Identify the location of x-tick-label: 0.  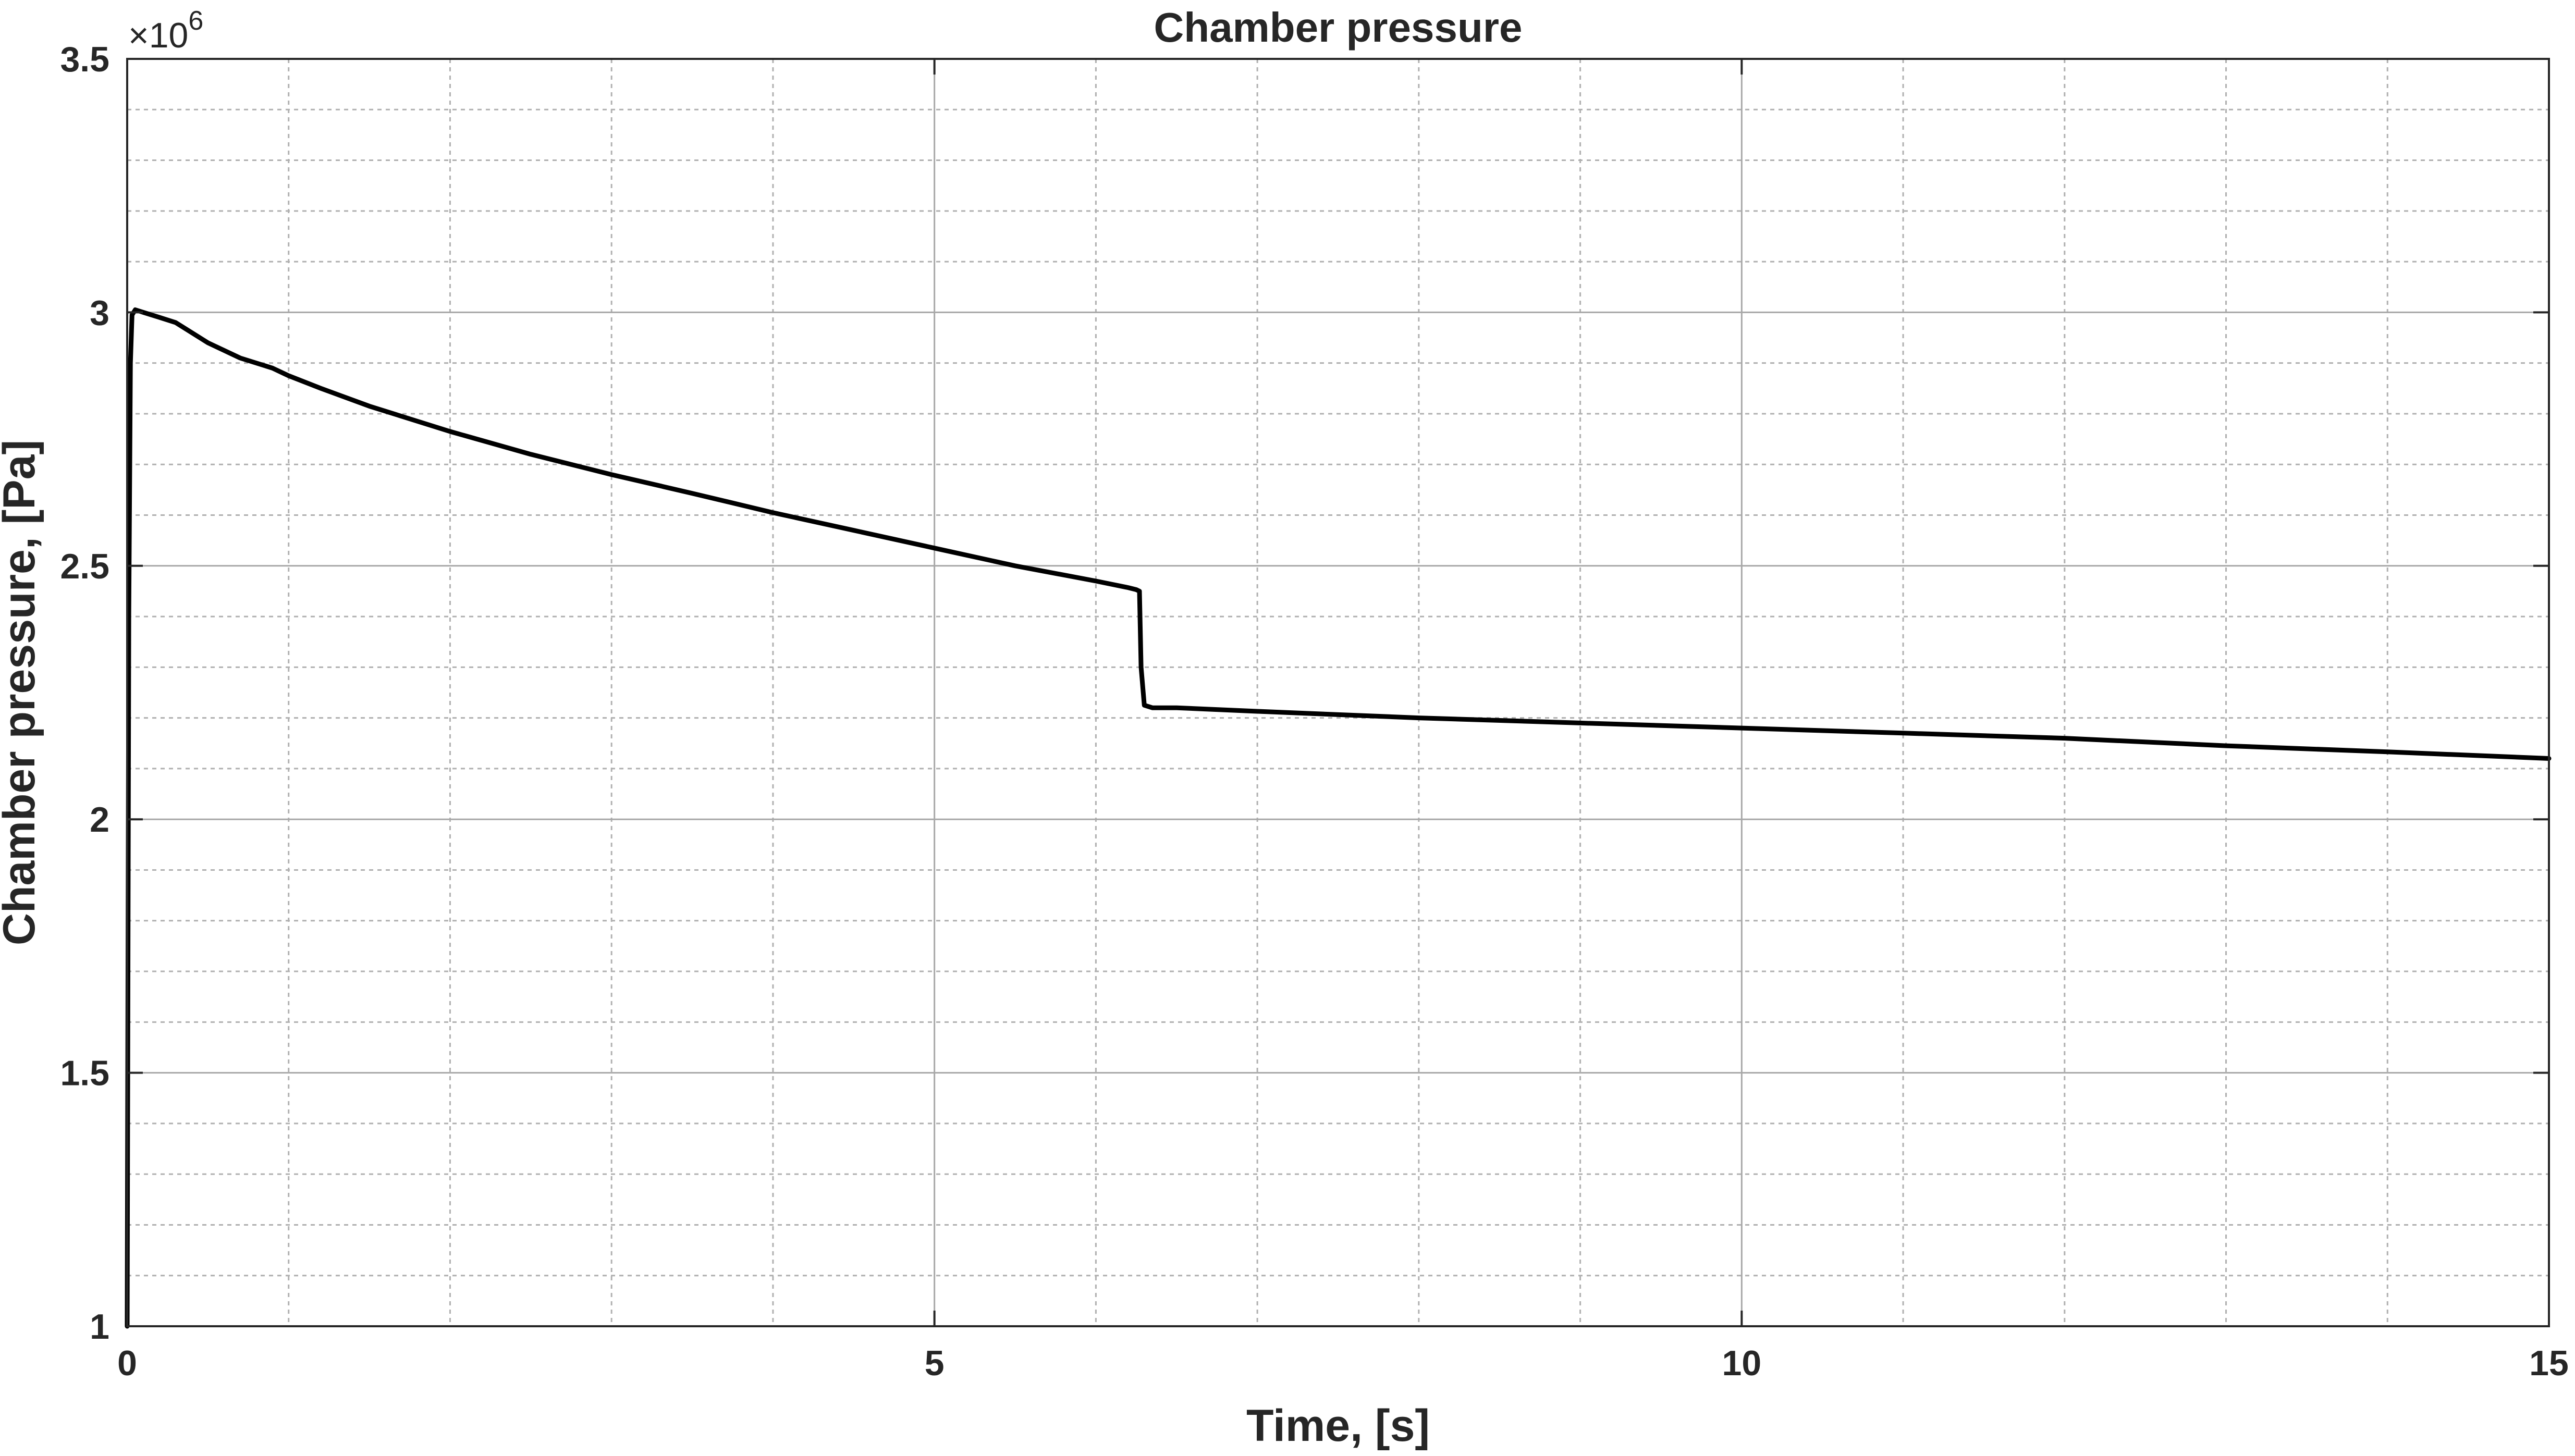
(127, 1363).